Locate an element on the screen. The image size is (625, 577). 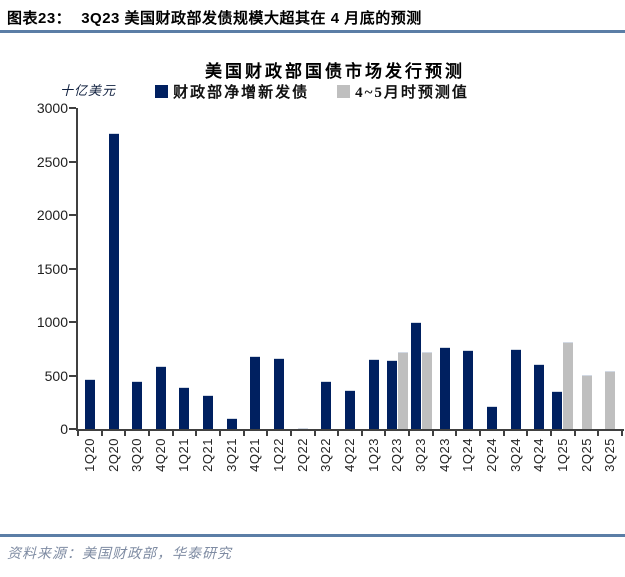
x-axis-category-label: 4Q22 is located at coordinates (349, 455).